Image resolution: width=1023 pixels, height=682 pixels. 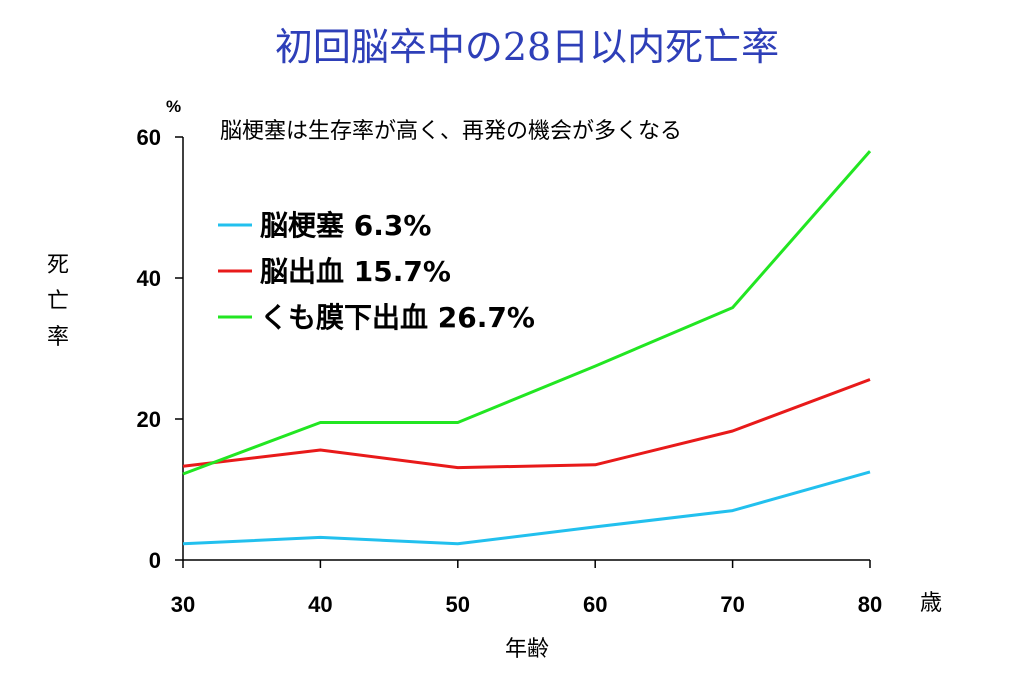 What do you see at coordinates (183, 604) in the screenshot?
I see `x-tick-label: 30` at bounding box center [183, 604].